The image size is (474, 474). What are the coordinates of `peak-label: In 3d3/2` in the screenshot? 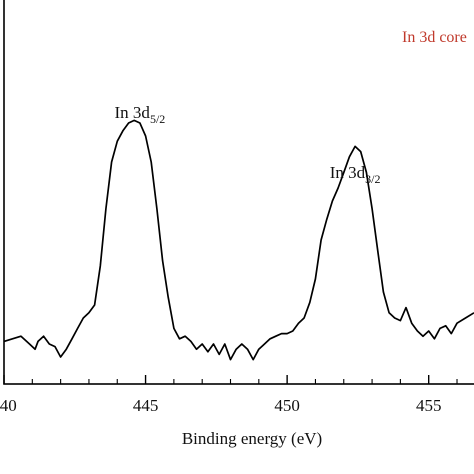 It's located at (355, 174).